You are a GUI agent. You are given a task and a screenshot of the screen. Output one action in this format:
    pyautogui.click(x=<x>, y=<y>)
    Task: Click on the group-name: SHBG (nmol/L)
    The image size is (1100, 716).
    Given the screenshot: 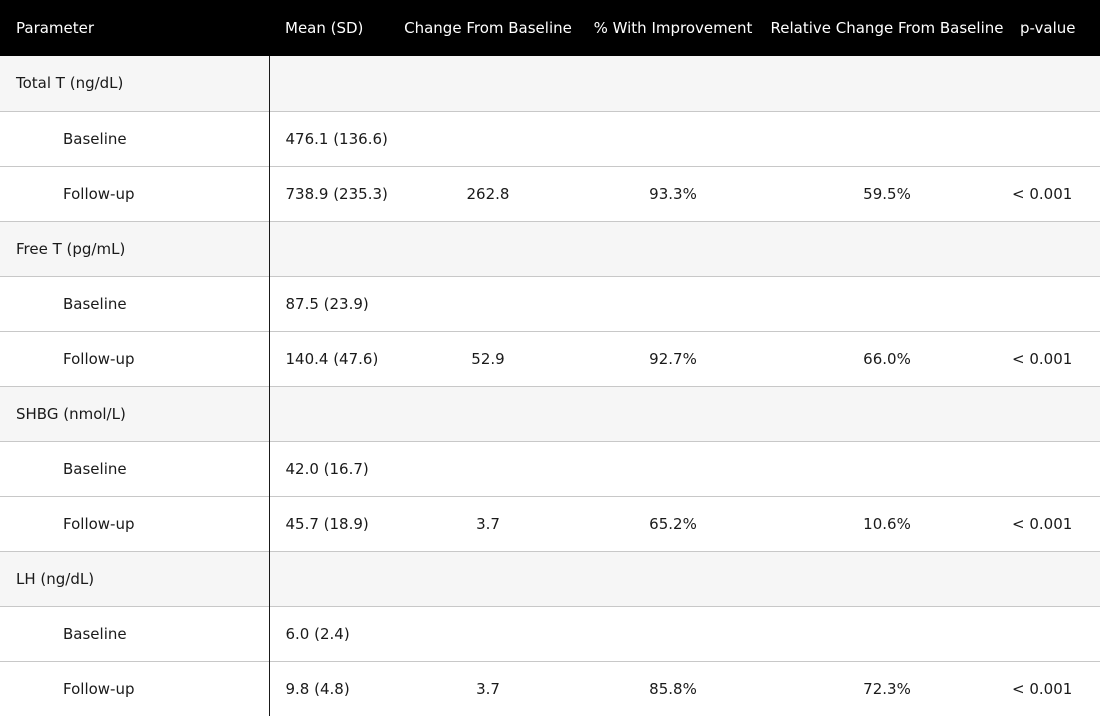 What is the action you would take?
    pyautogui.click(x=135, y=413)
    